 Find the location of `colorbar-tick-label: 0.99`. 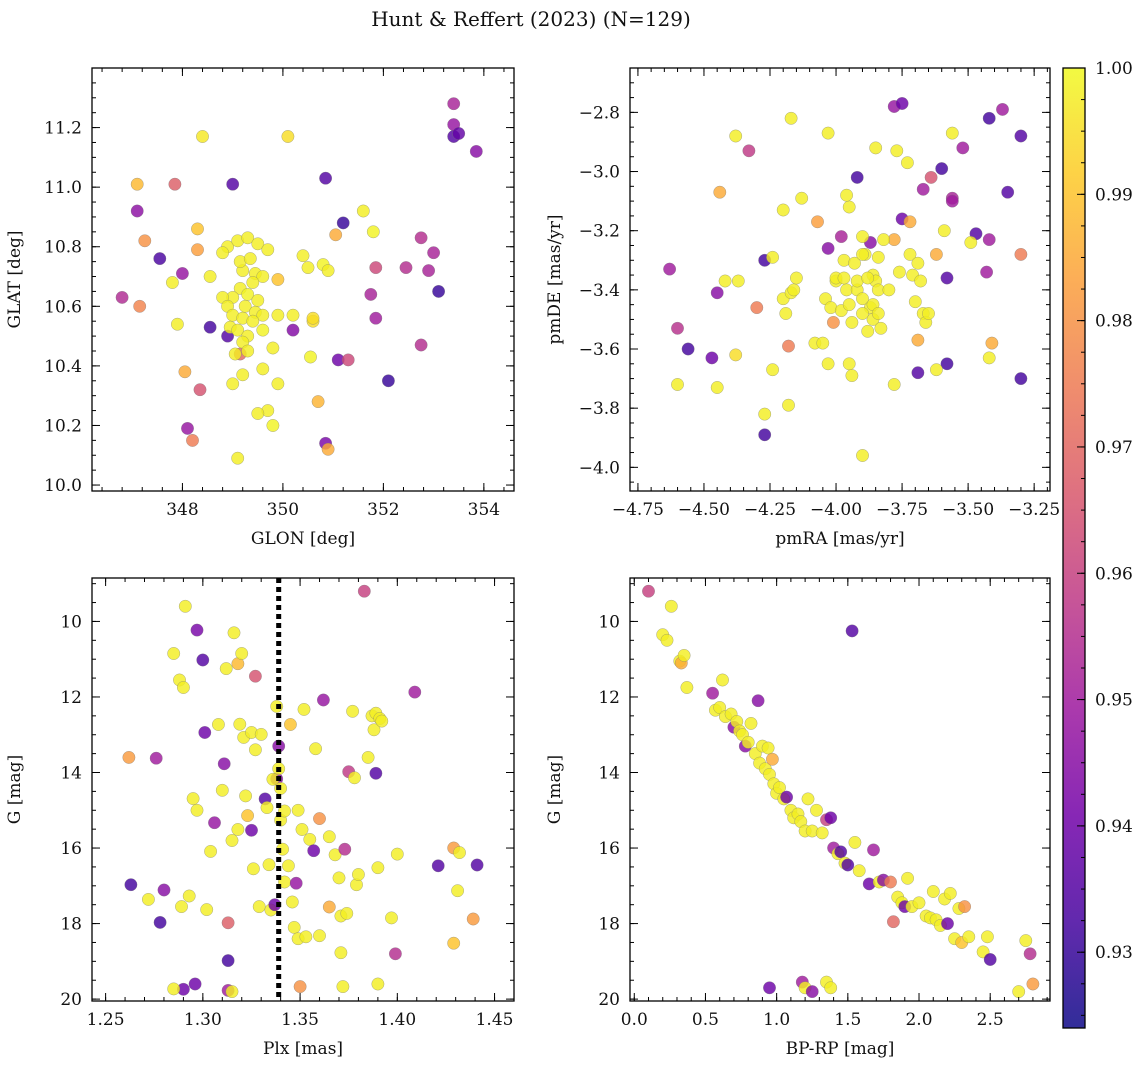

colorbar-tick-label: 0.99 is located at coordinates (1114, 195).